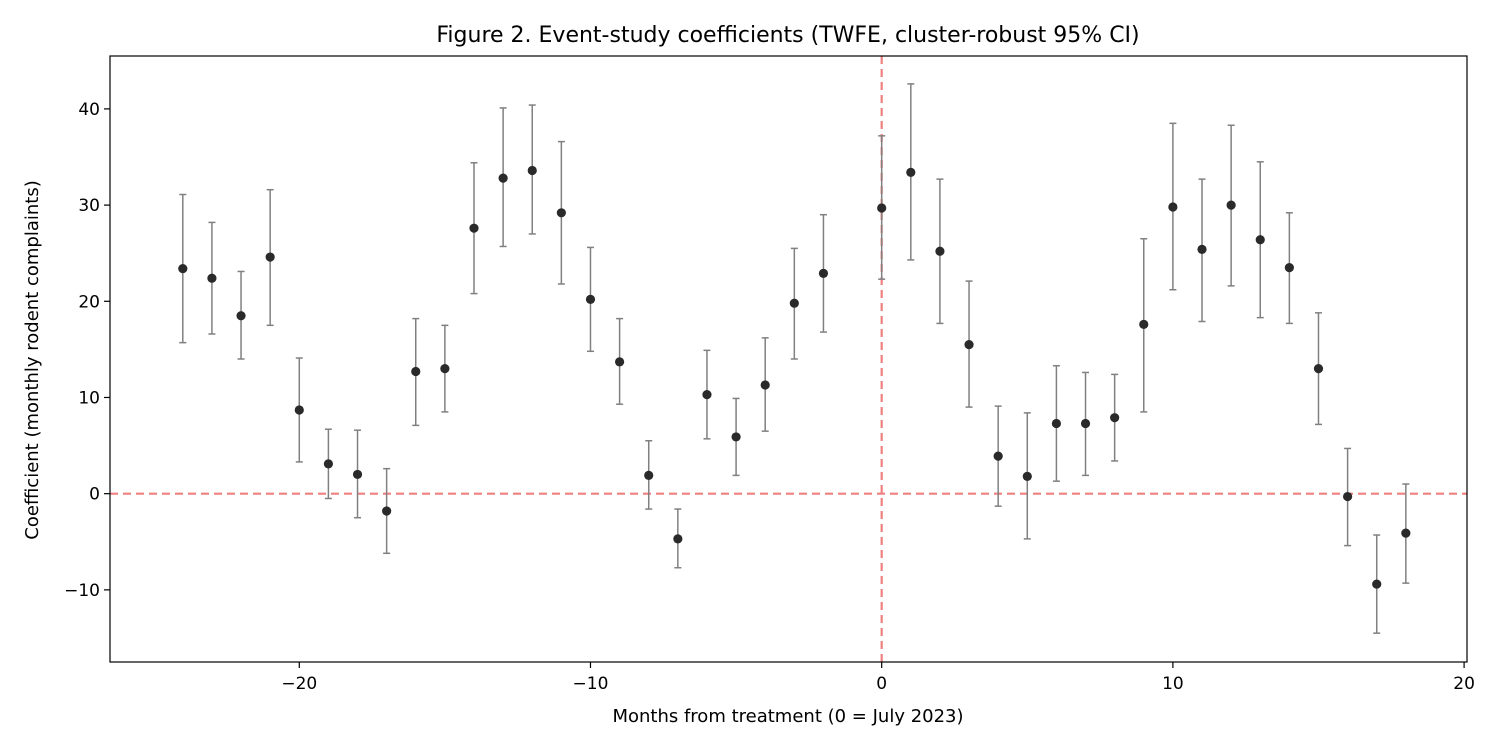 The width and height of the screenshot is (1500, 750). What do you see at coordinates (87, 350) in the screenshot?
I see `y-axis-ticks: −10 0 10 20 30 40` at bounding box center [87, 350].